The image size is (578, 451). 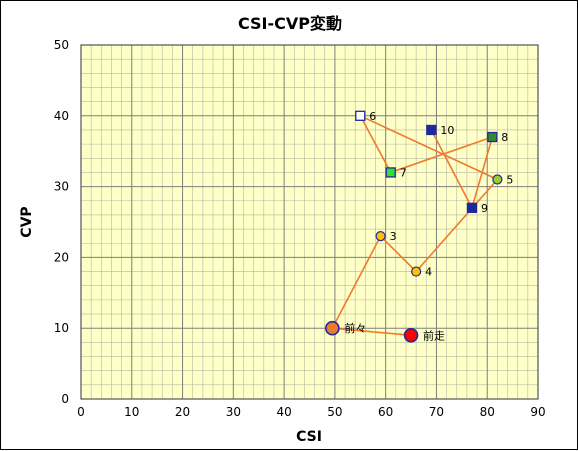 I want to click on y-tick-label: 0, so click(x=65, y=399).